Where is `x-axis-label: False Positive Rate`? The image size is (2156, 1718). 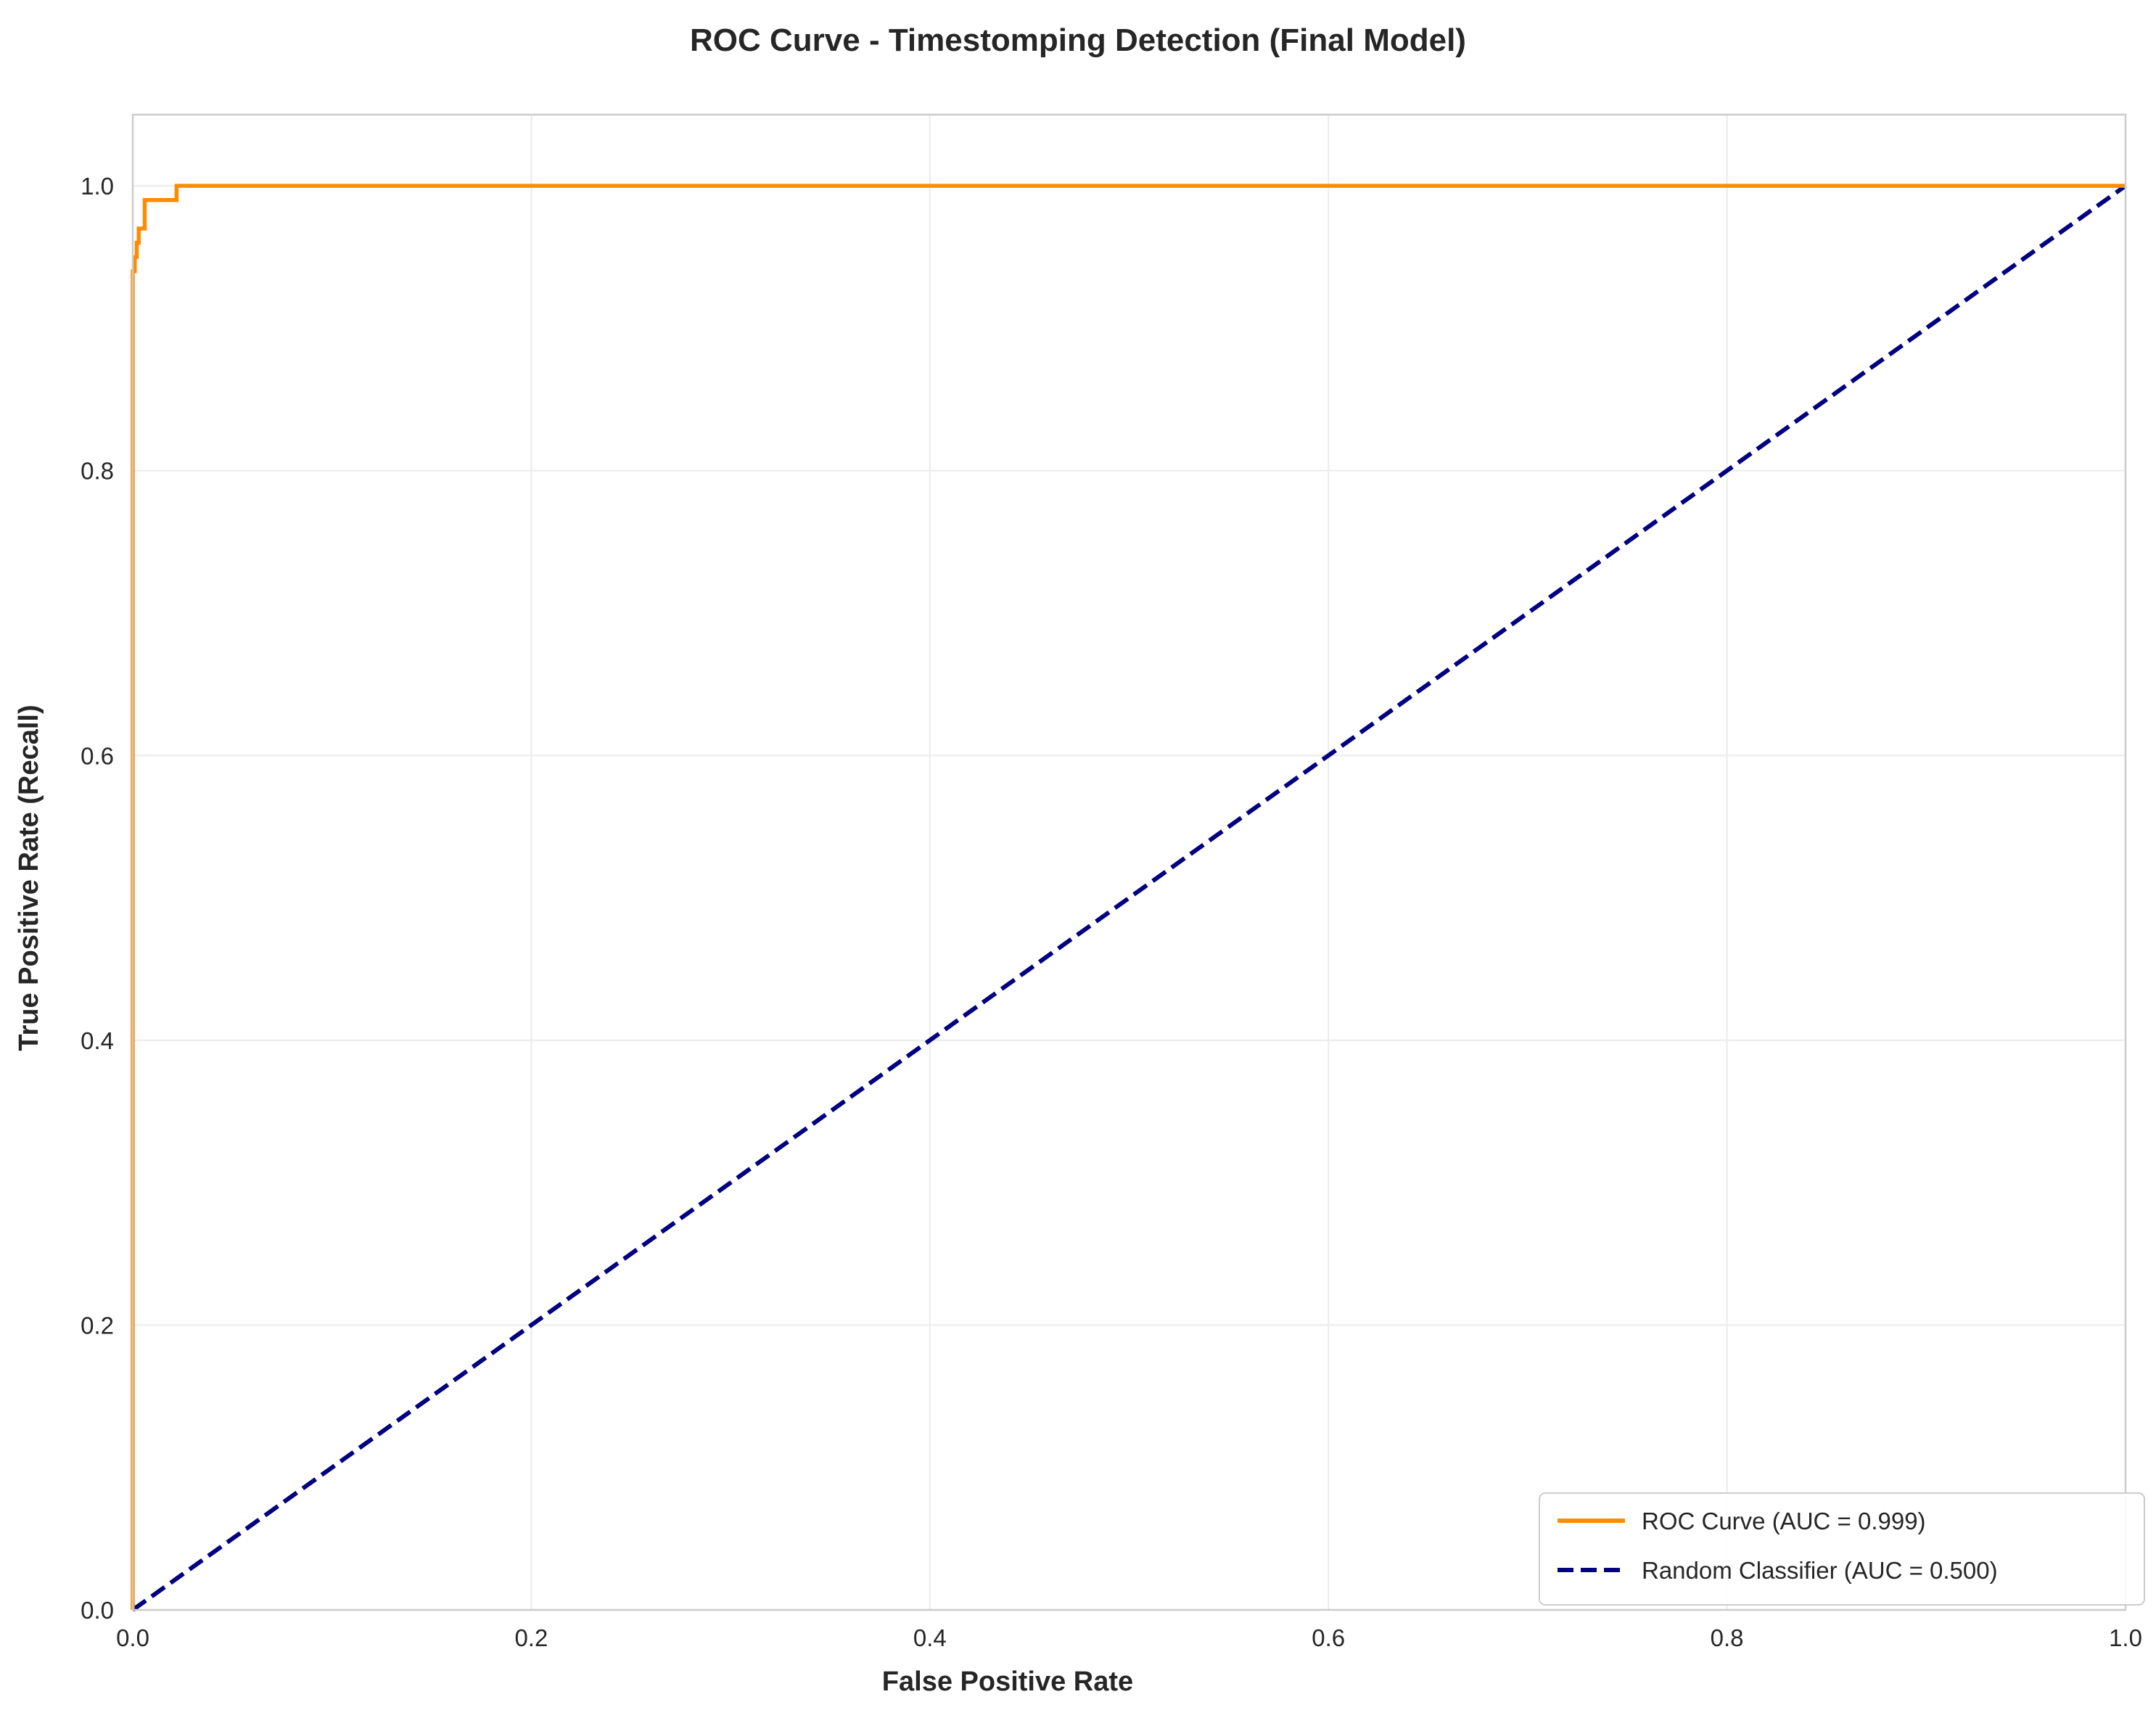
x-axis-label: False Positive Rate is located at coordinates (1007, 1682).